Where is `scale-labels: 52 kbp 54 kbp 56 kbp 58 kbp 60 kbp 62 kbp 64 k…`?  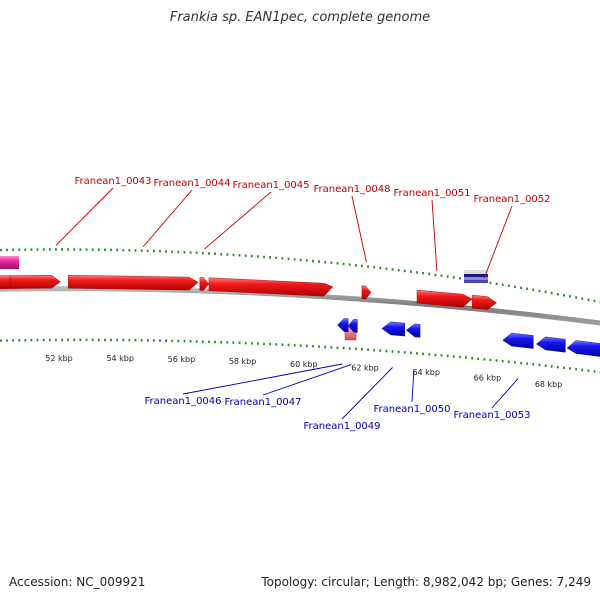
scale-labels: 52 kbp 54 kbp 56 kbp 58 kbp 60 kbp 62 kbp 64 k… is located at coordinates (303, 371).